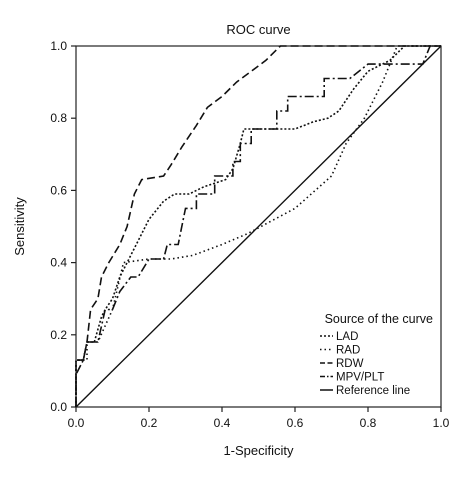 Image resolution: width=474 pixels, height=482 pixels. What do you see at coordinates (19, 226) in the screenshot?
I see `y-axis-label: Sensitivity` at bounding box center [19, 226].